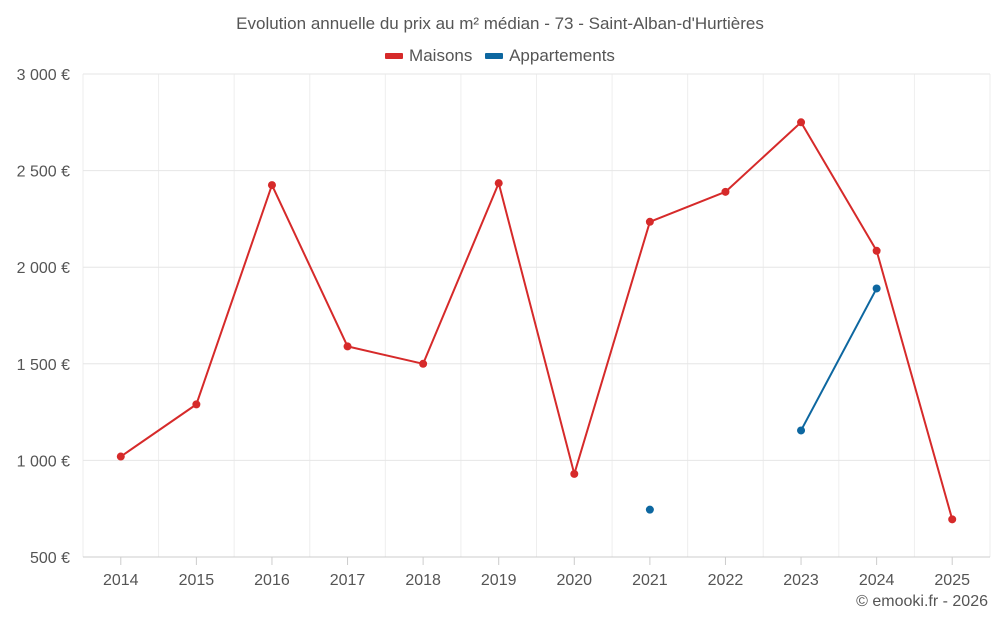 Image resolution: width=1000 pixels, height=625 pixels. What do you see at coordinates (499, 580) in the screenshot?
I see `x-tick-label: 2019` at bounding box center [499, 580].